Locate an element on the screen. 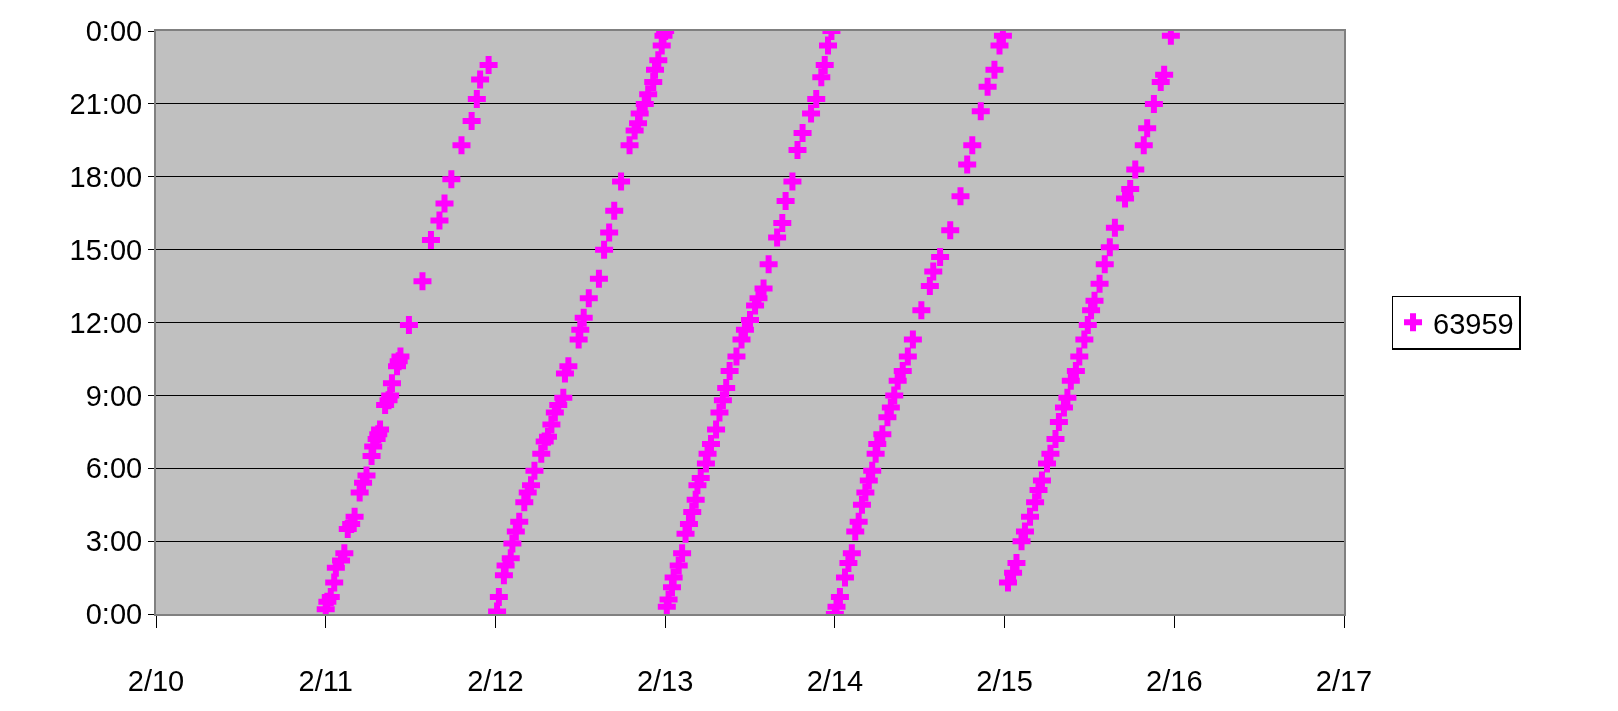 The image size is (1618, 711). x-tick-label: 2/15 is located at coordinates (1004, 680).